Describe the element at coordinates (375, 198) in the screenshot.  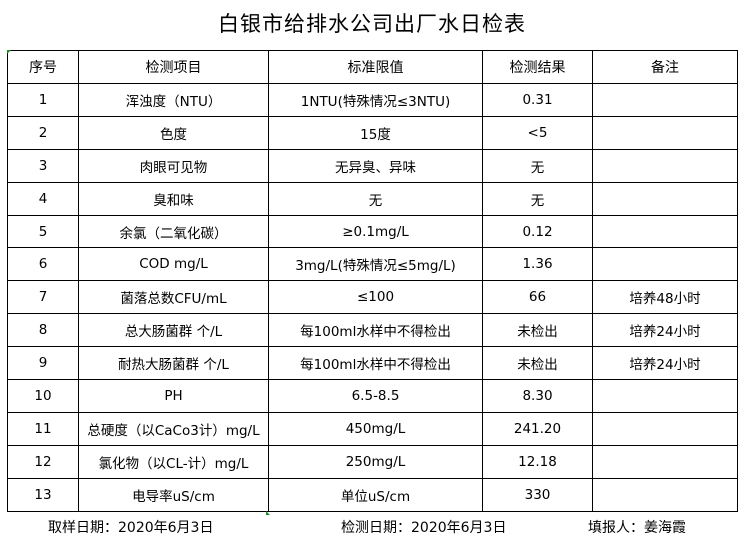
I see `row-standard: 无` at that location.